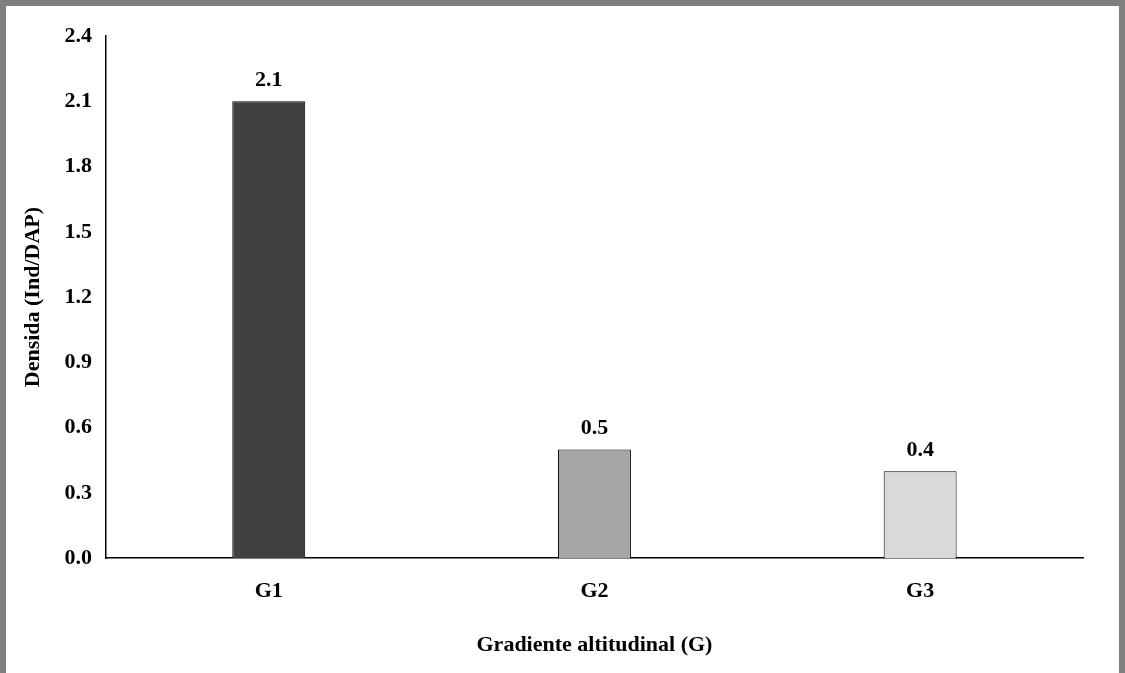 The image size is (1125, 673). Describe the element at coordinates (78, 99) in the screenshot. I see `y-tick-label: 2.1` at that location.